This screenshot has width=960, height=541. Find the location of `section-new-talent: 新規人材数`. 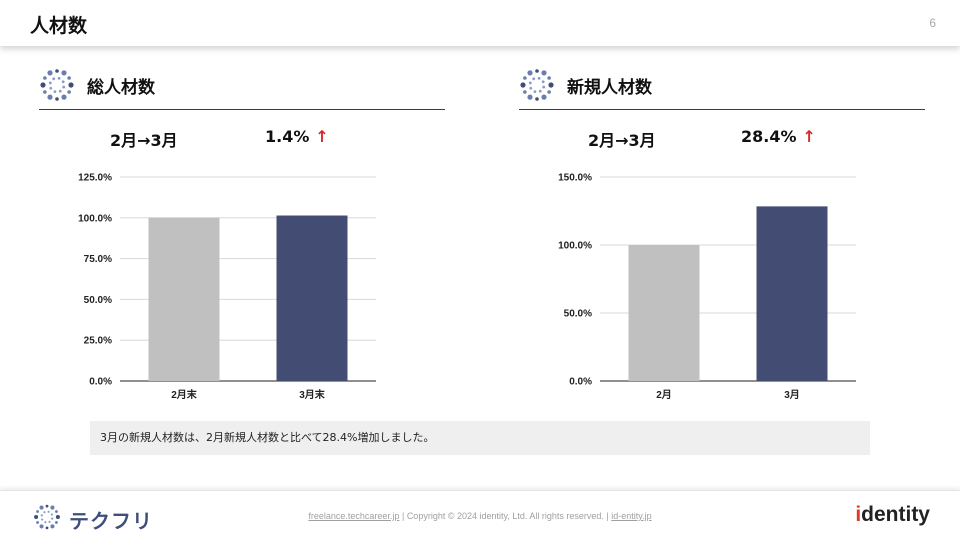

section-new-talent: 新規人材数 is located at coordinates (722, 87).